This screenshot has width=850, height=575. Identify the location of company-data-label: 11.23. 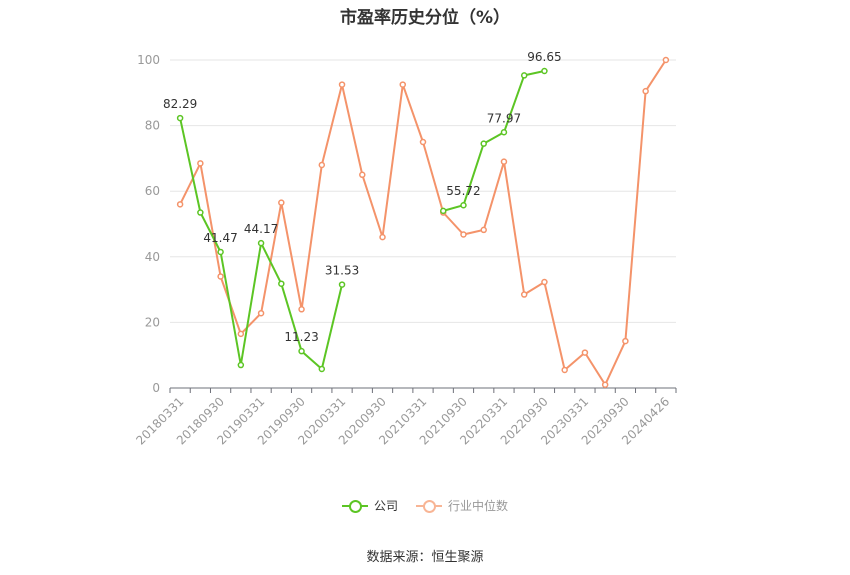
(301, 337).